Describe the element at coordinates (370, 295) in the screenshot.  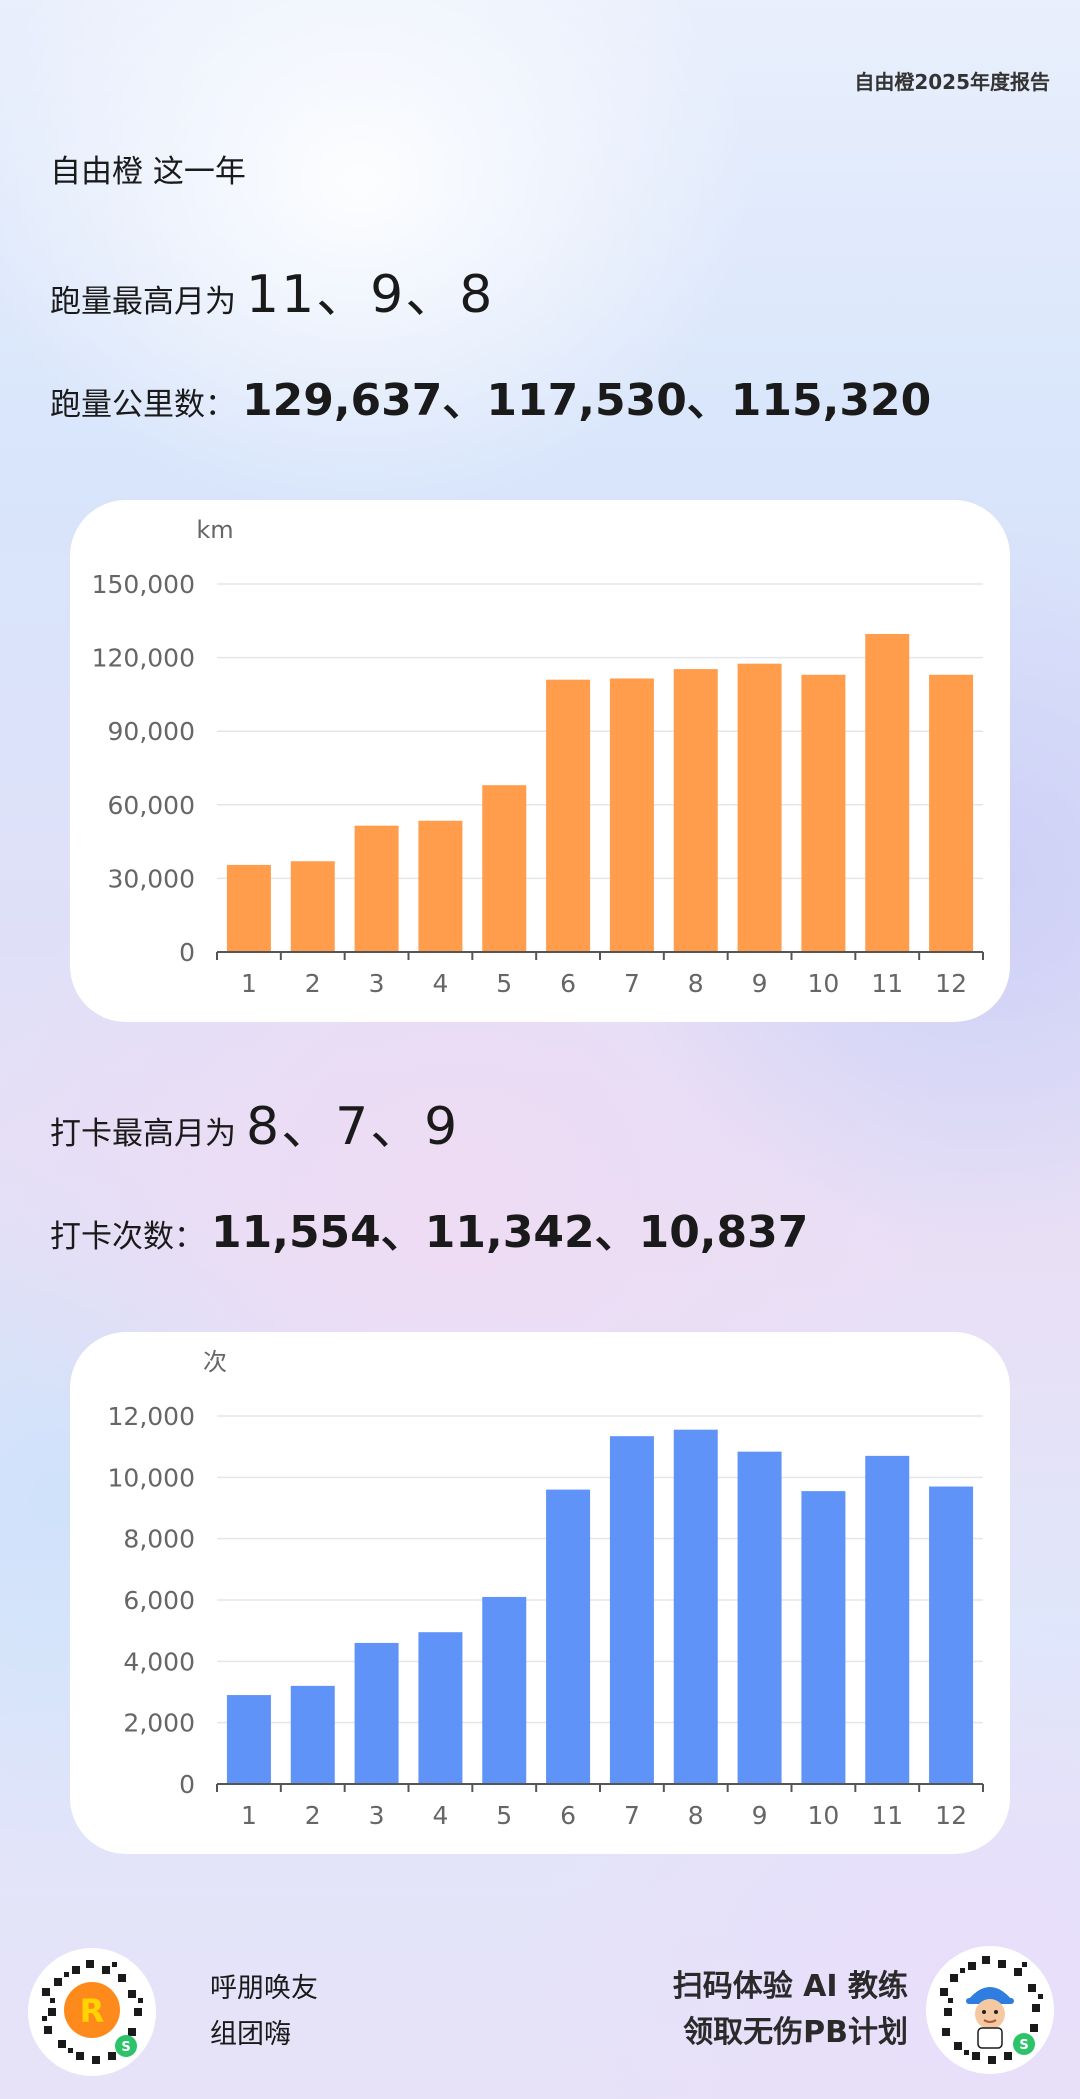
I see `running-top-months-value: 11、9、8` at that location.